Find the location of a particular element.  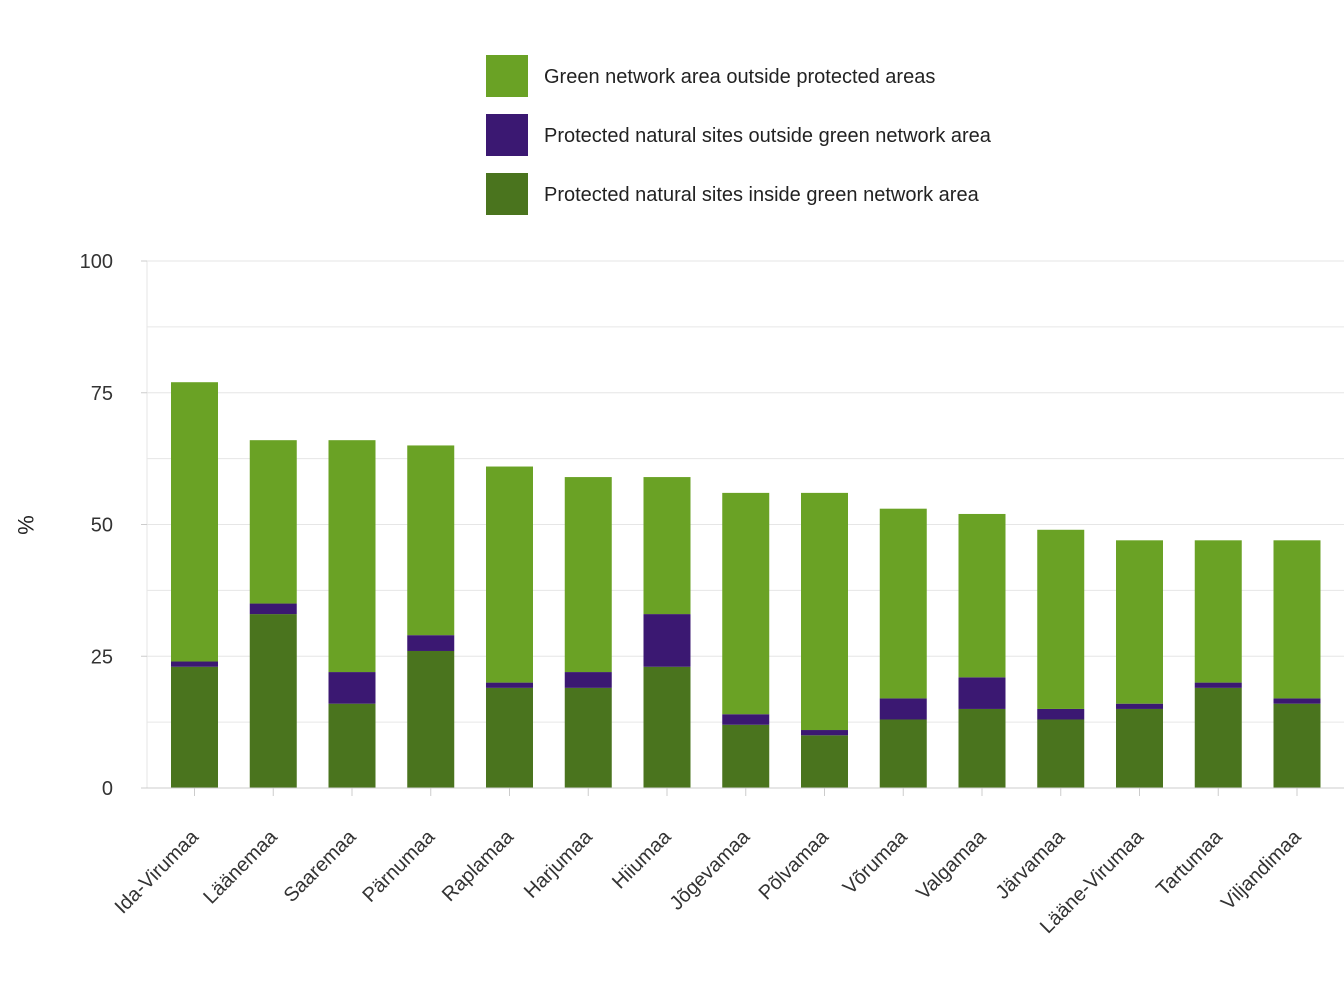

y-axis-title: % is located at coordinates (25, 525).